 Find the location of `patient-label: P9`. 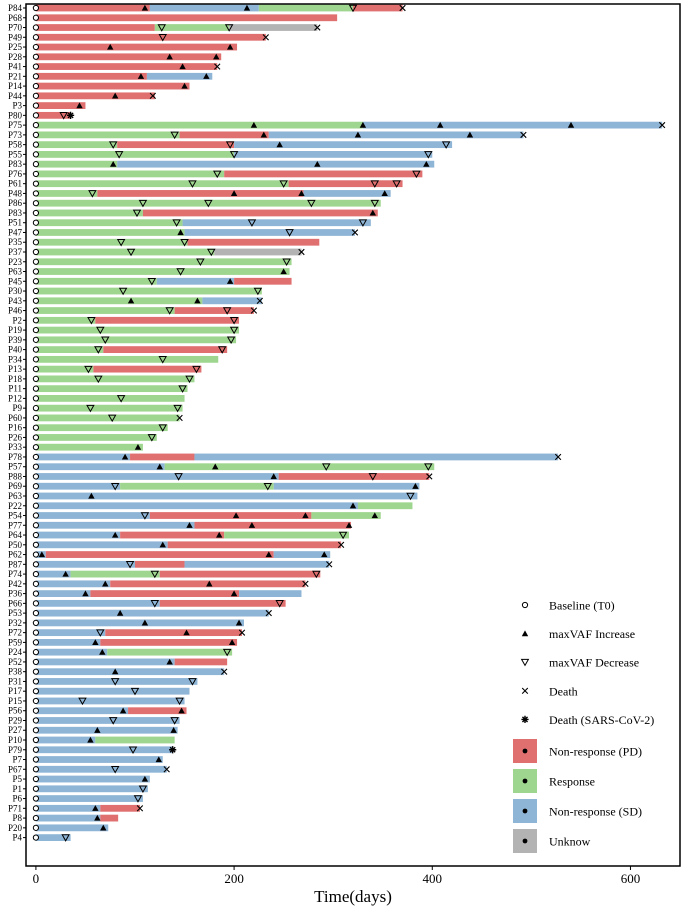

patient-label: P9 is located at coordinates (17, 408).